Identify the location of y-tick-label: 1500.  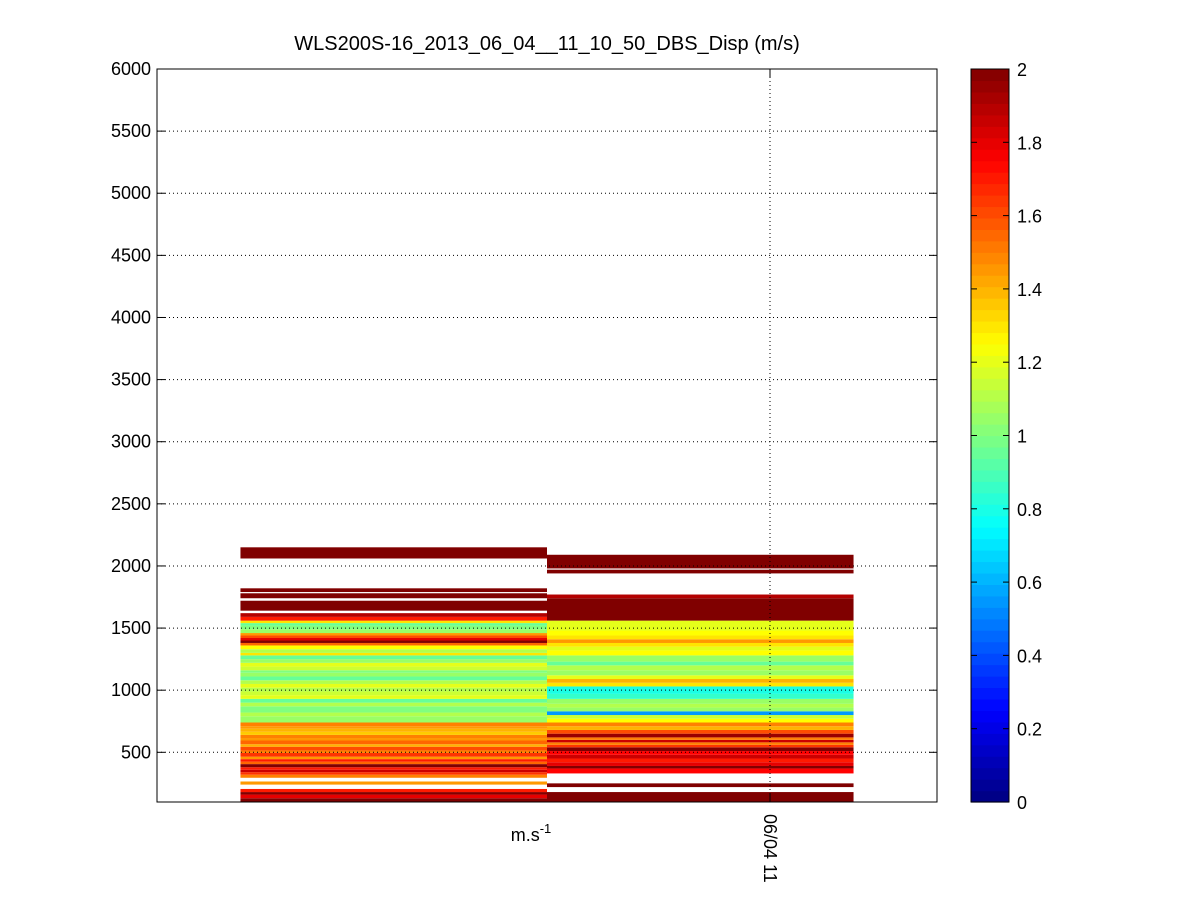
(131, 628).